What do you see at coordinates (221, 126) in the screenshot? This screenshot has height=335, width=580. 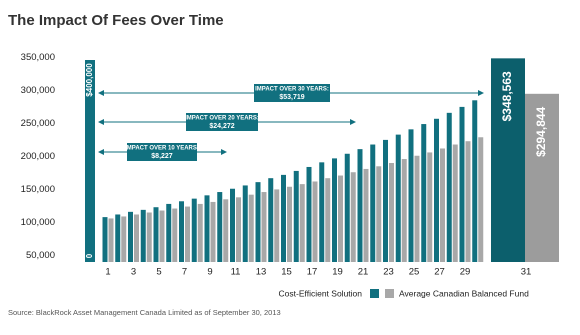 I see `annotation-amount: $24,272` at bounding box center [221, 126].